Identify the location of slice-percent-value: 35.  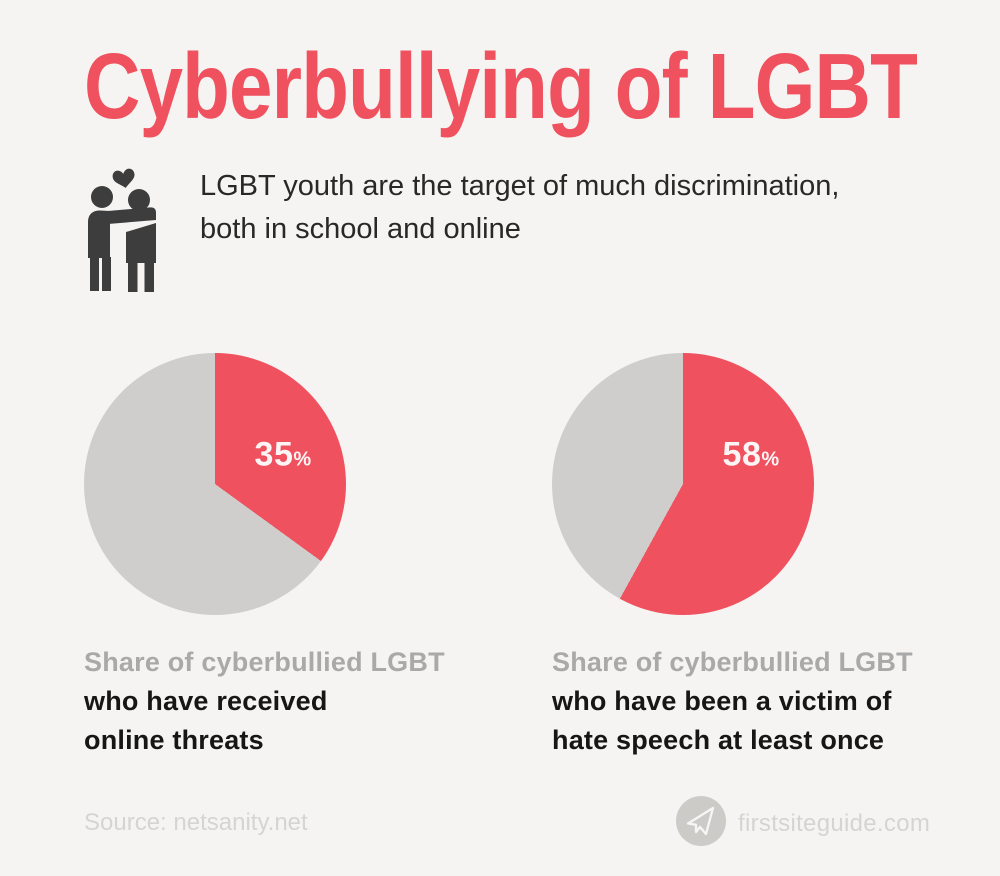
(274, 454).